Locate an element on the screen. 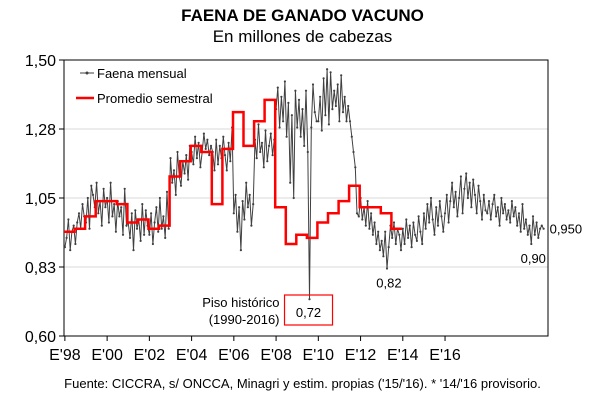  y-tick-label: 0,60 is located at coordinates (40, 337).